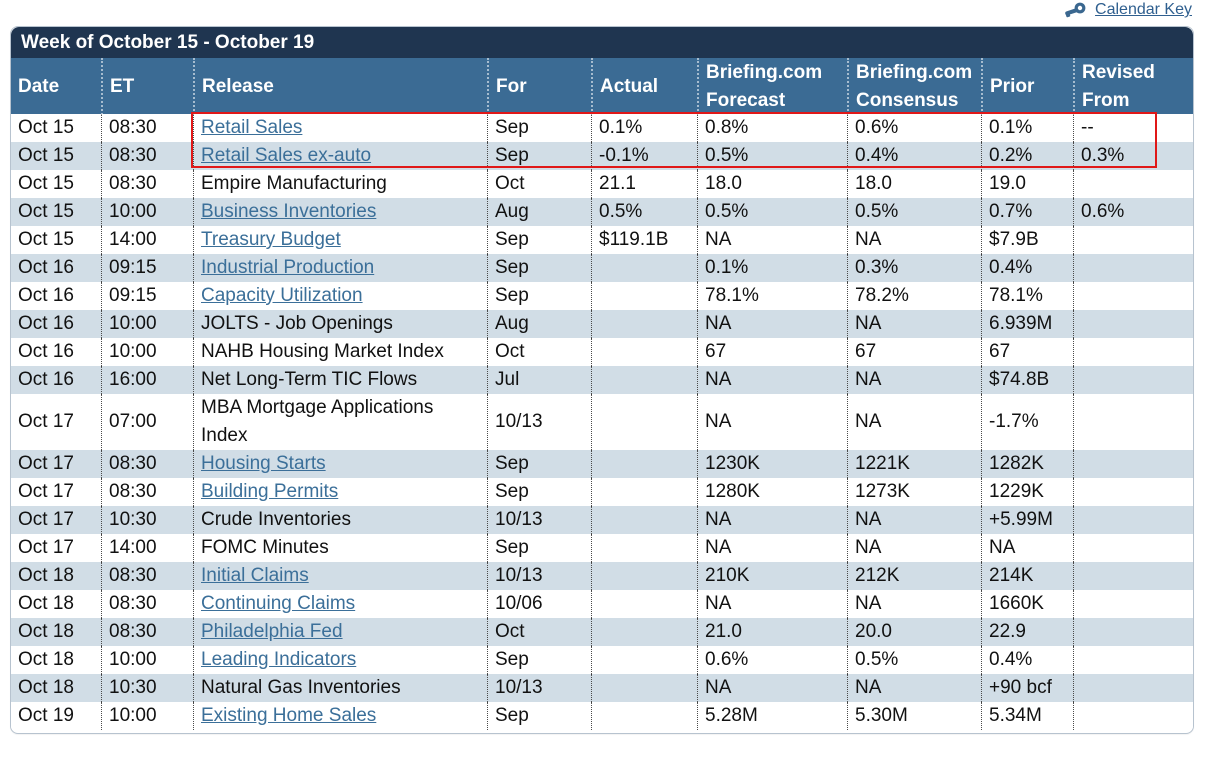 This screenshot has width=1226, height=758. What do you see at coordinates (147, 548) in the screenshot?
I see `time-cell: 14:00` at bounding box center [147, 548].